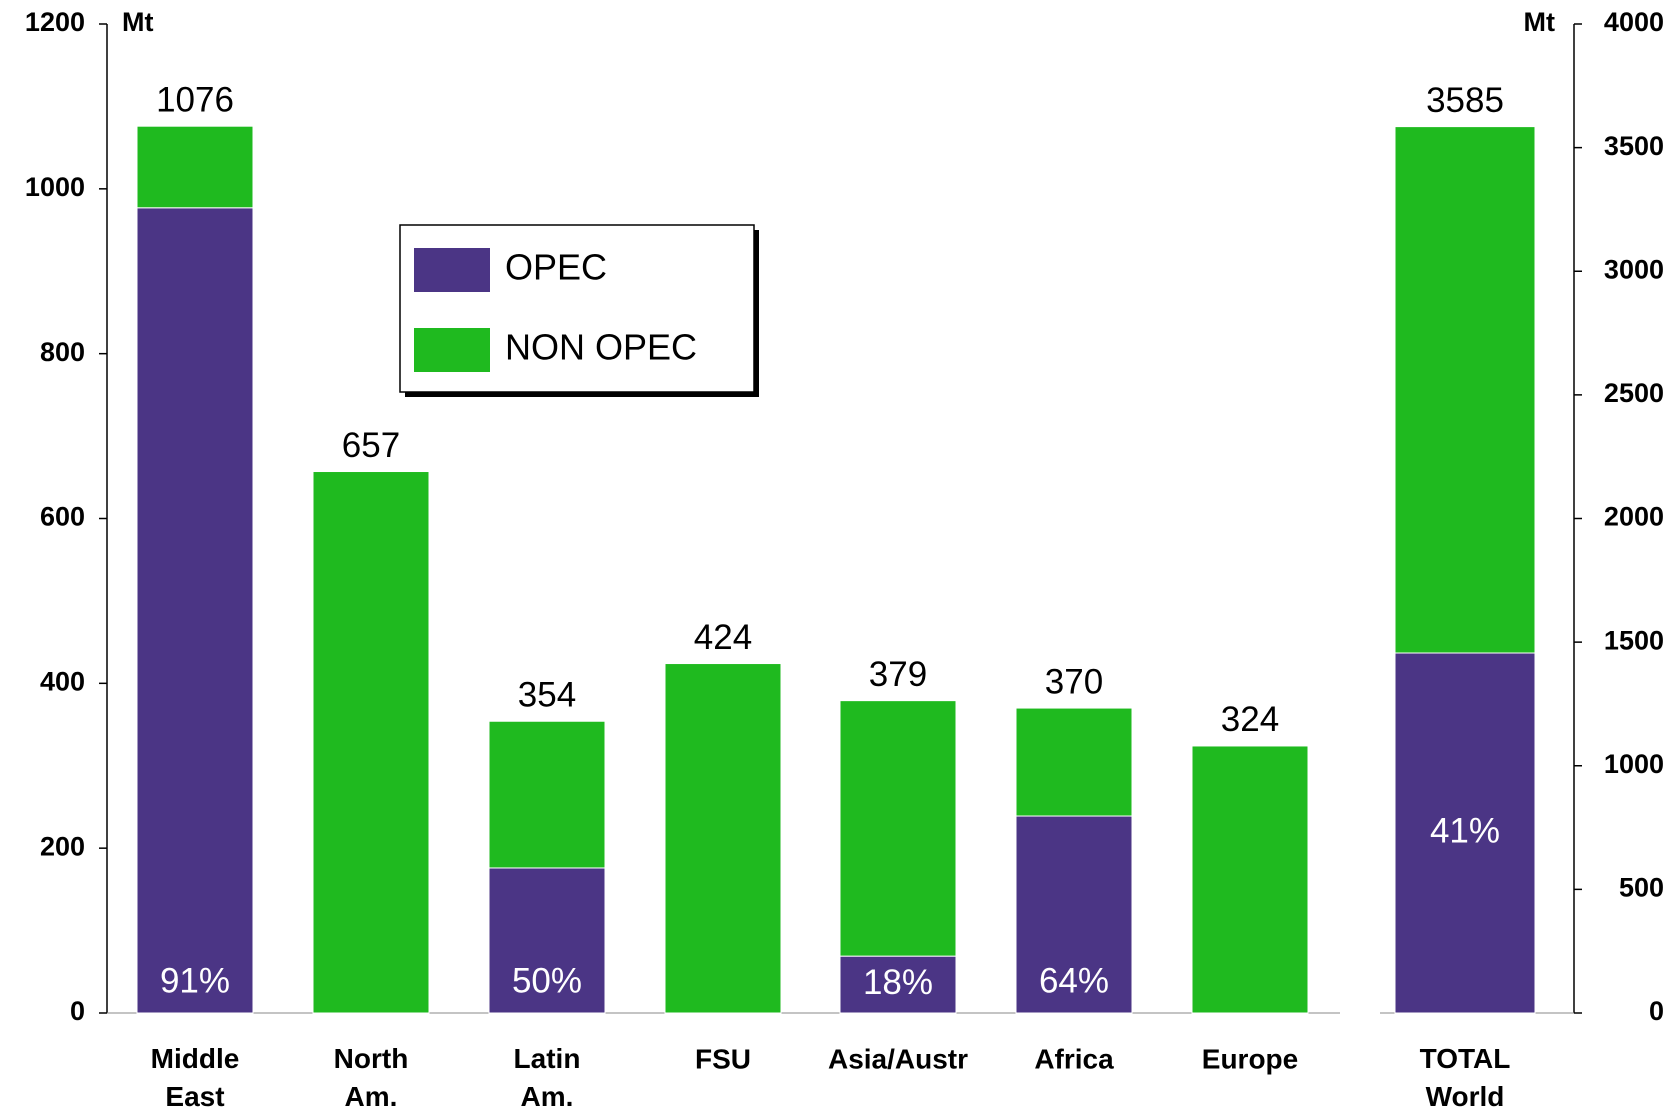  What do you see at coordinates (194, 1096) in the screenshot?
I see `x-tick-label-line: East` at bounding box center [194, 1096].